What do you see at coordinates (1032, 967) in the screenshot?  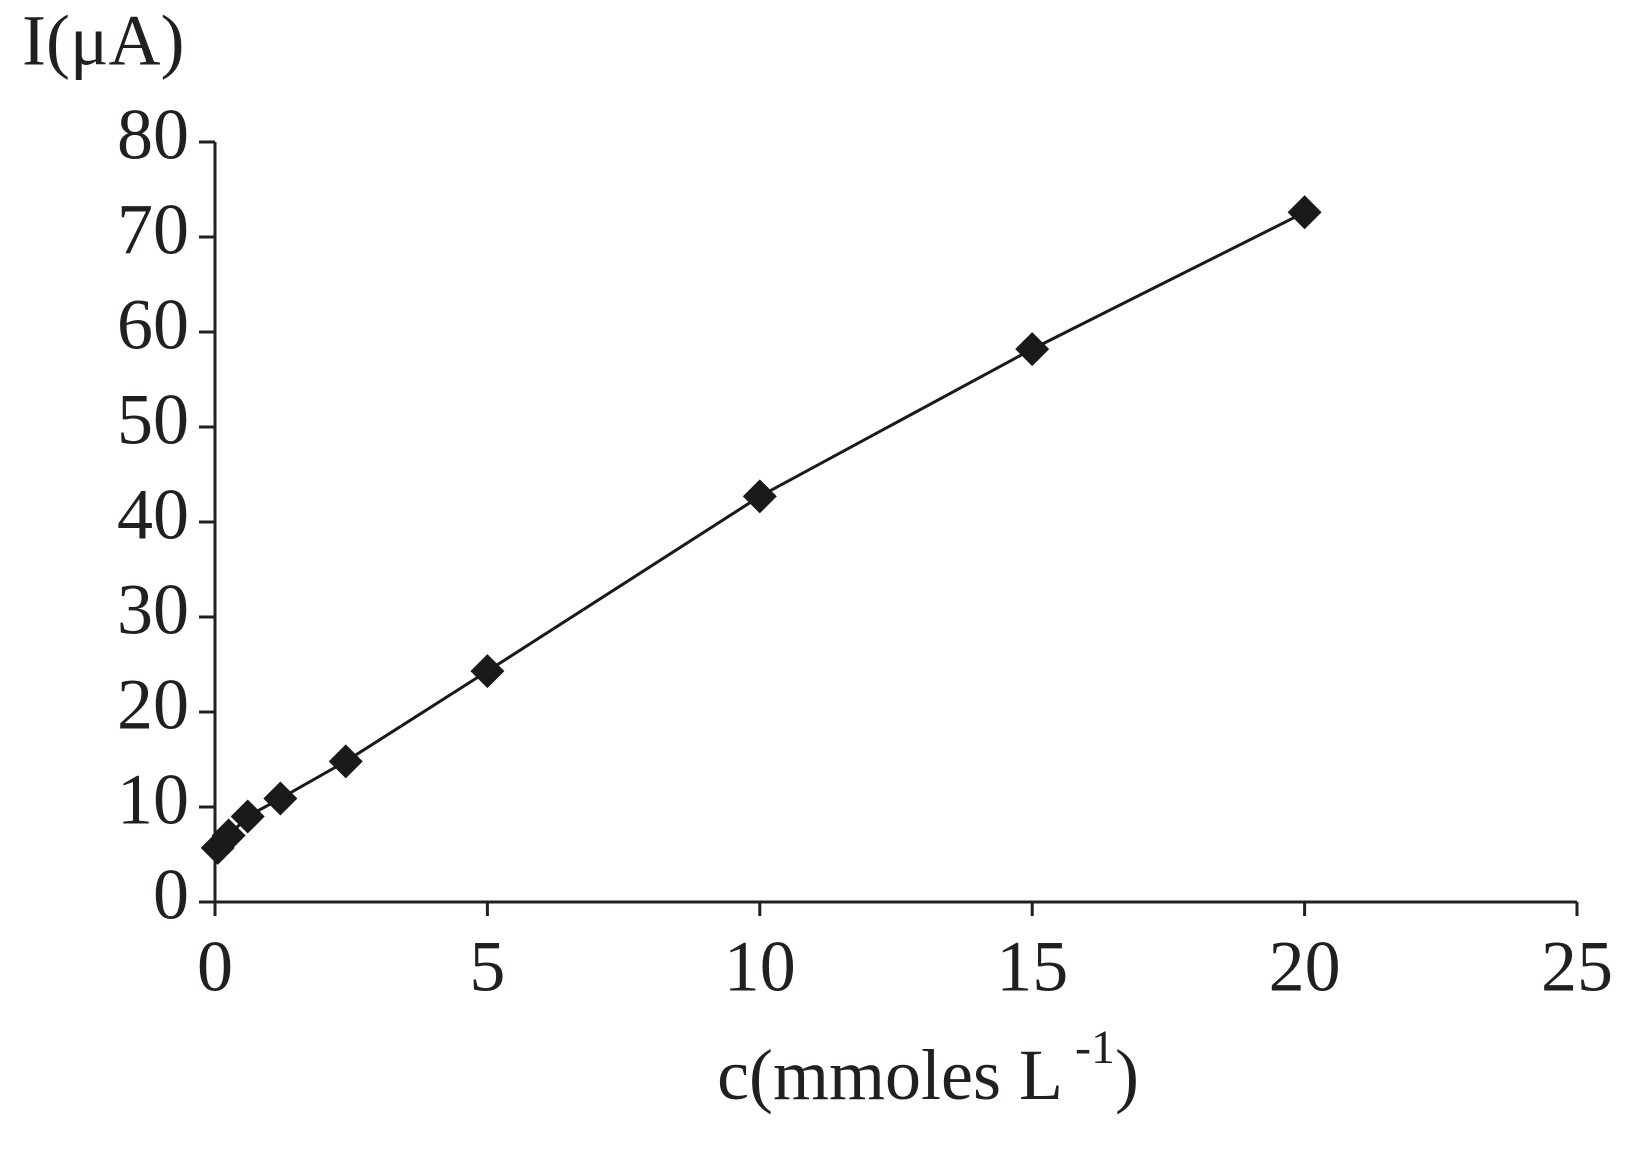 I see `x-tick-label: 15` at bounding box center [1032, 967].